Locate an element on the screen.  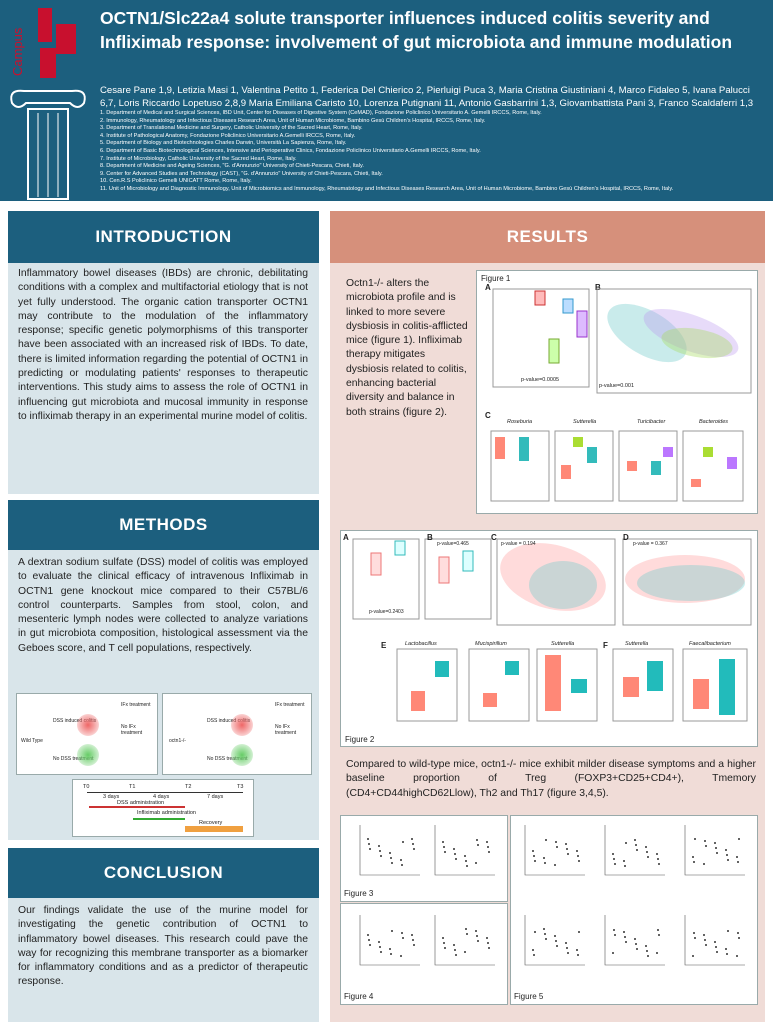
figure-label: Figure 4 is located at coordinates (359, 996).